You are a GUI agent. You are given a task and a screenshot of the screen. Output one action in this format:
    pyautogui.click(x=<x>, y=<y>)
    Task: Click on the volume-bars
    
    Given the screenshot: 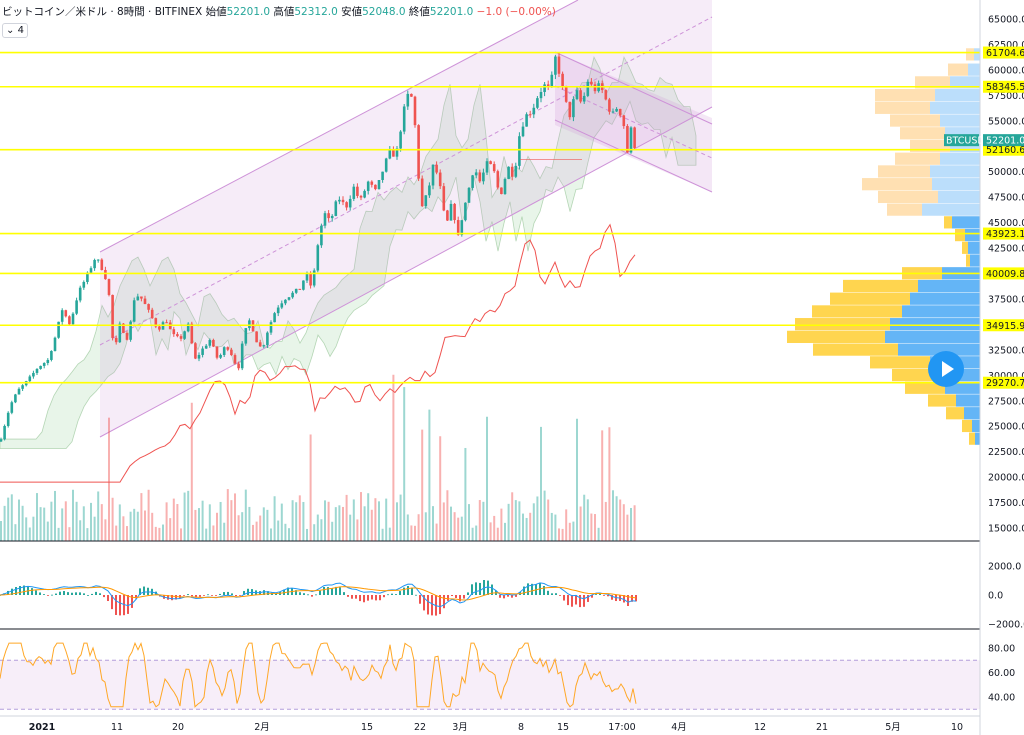 What is the action you would take?
    pyautogui.click(x=318, y=457)
    